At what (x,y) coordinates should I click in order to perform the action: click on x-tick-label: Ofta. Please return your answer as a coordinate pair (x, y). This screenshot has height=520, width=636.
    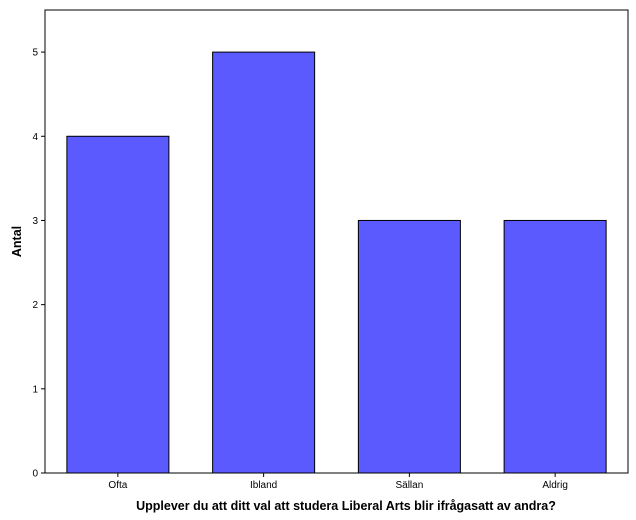
    Looking at the image, I should click on (117, 485).